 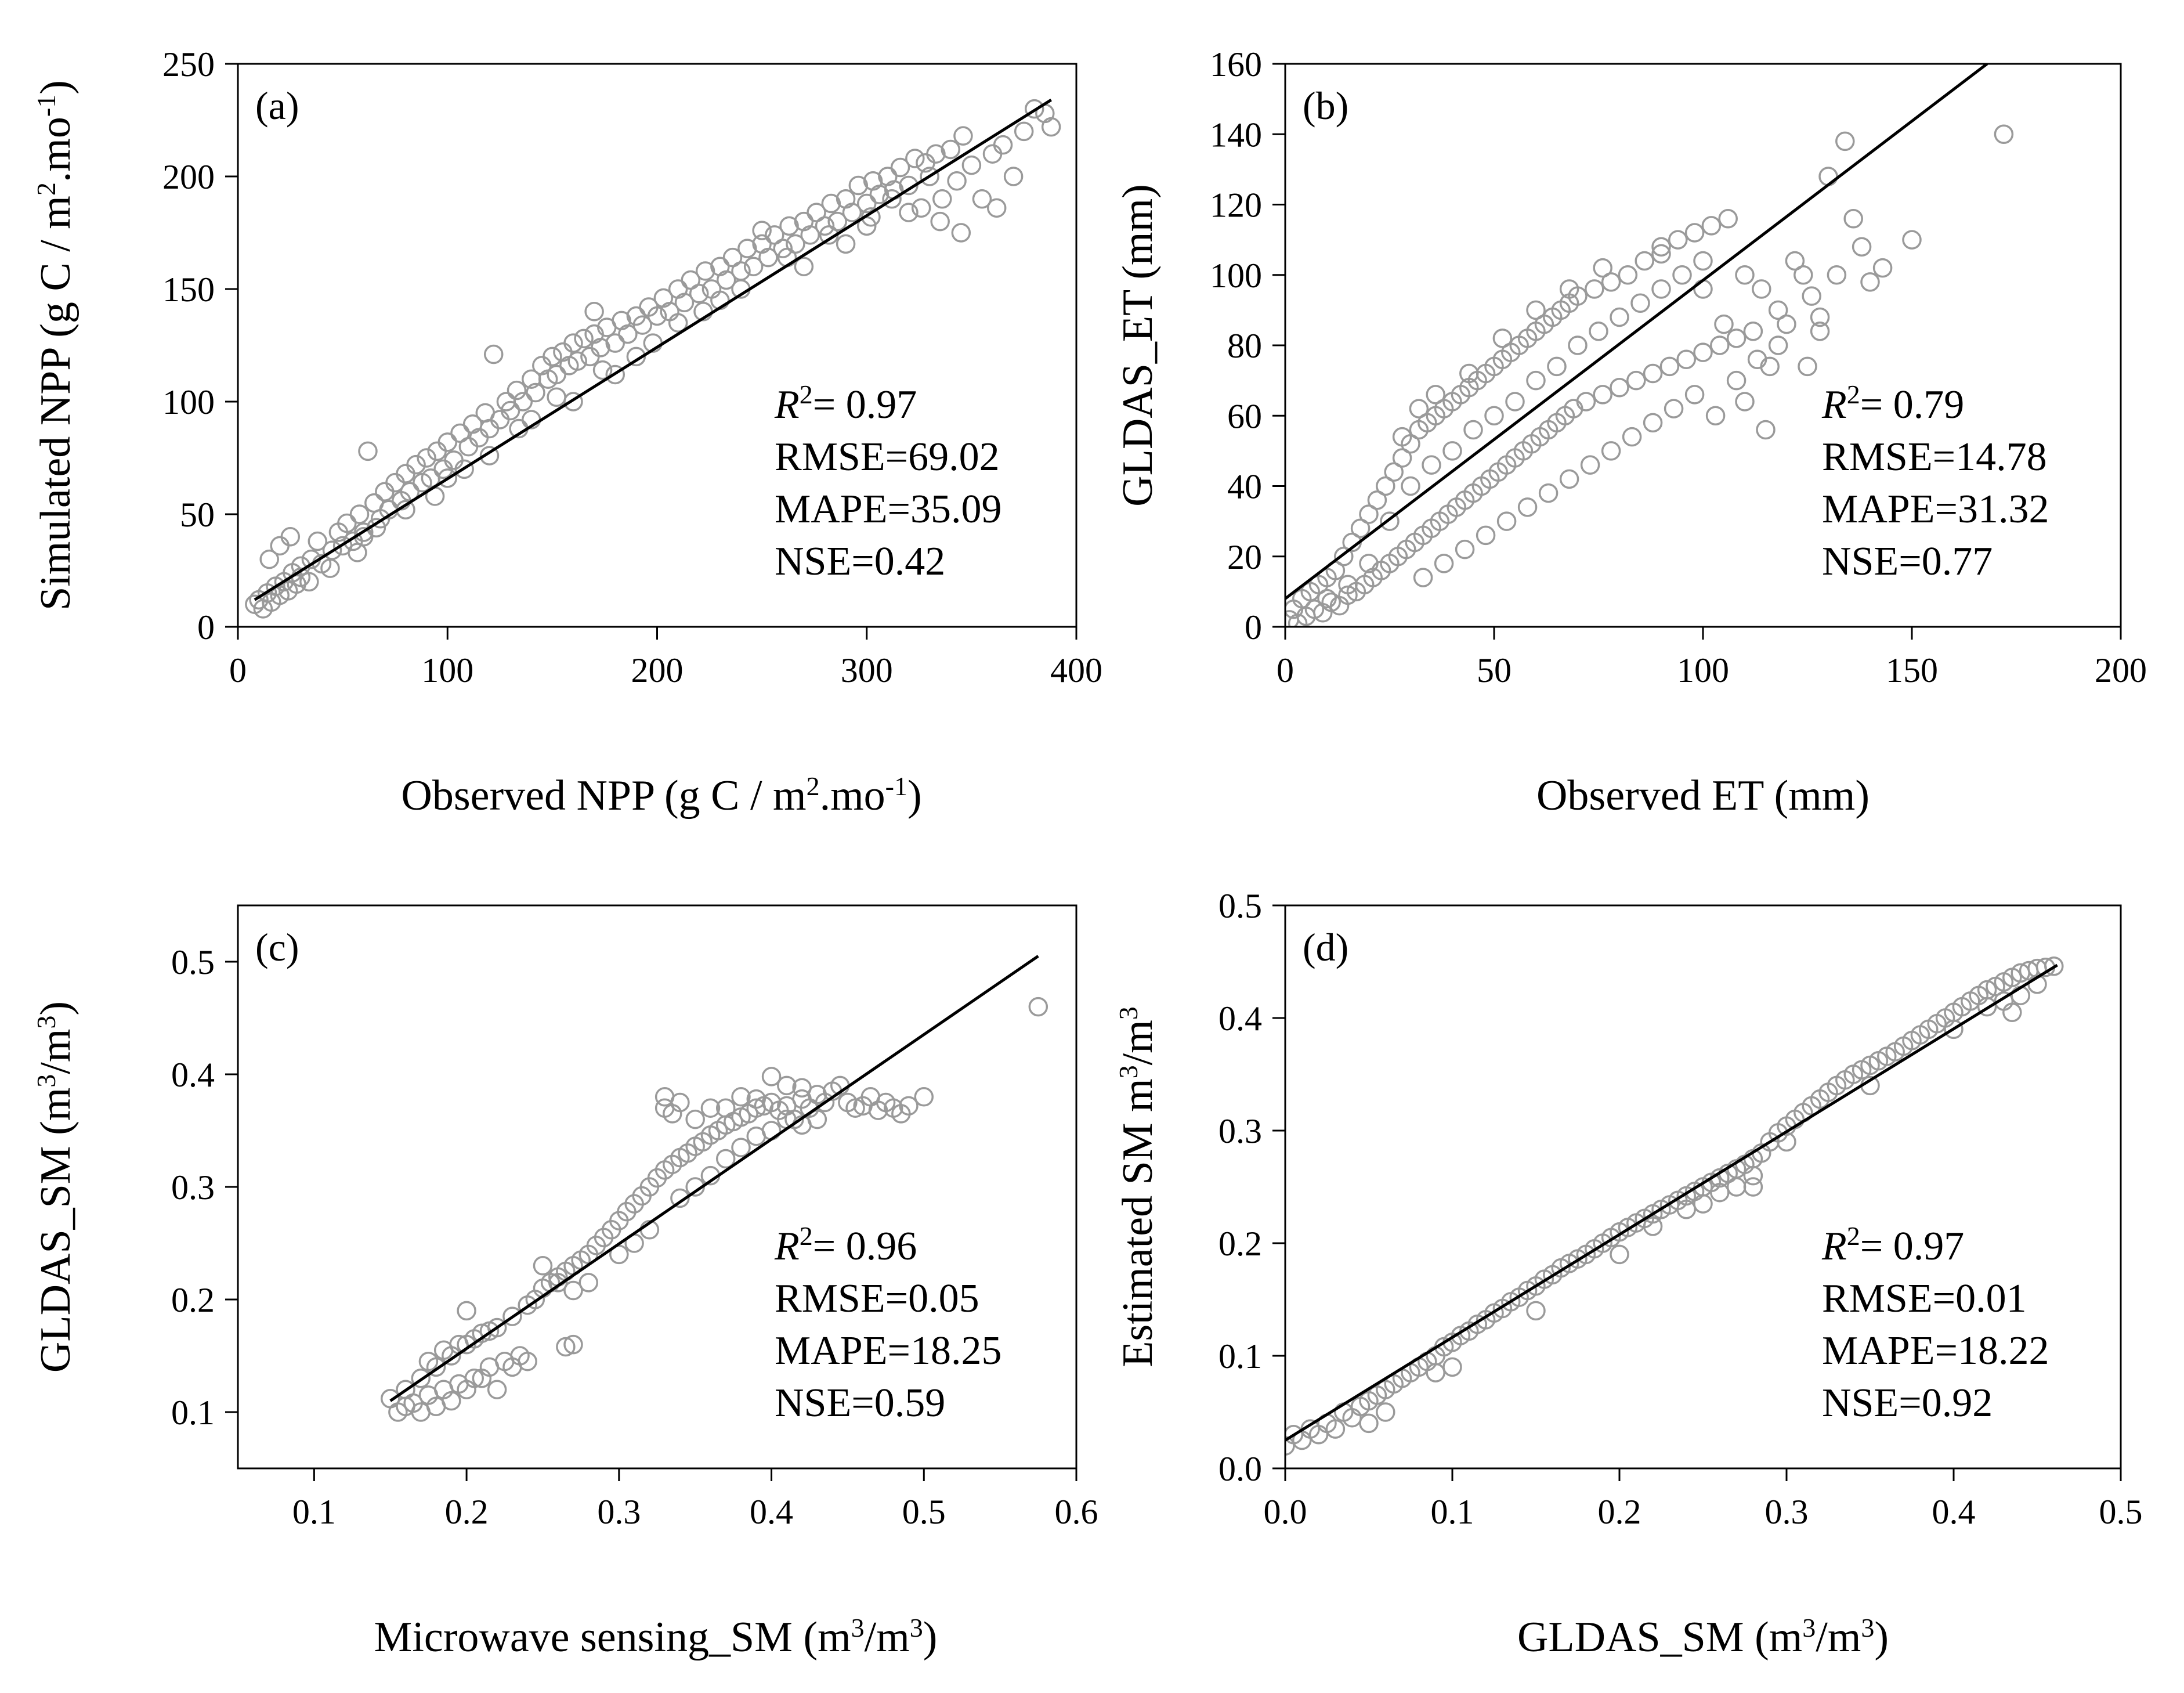 What do you see at coordinates (1925, 1298) in the screenshot?
I see `rmse-stat: RMSE=0.01` at bounding box center [1925, 1298].